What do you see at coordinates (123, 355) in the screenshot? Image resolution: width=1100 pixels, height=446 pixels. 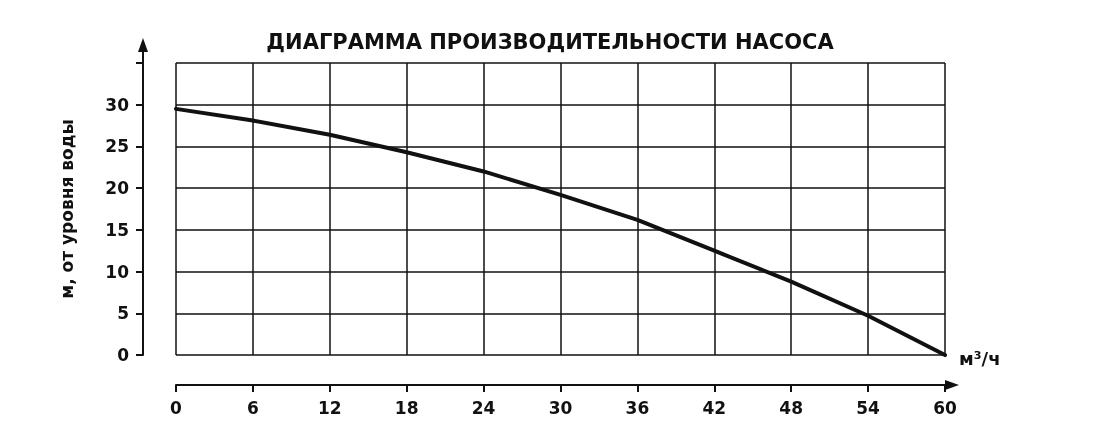 I see `y-tick-label: 0` at bounding box center [123, 355].